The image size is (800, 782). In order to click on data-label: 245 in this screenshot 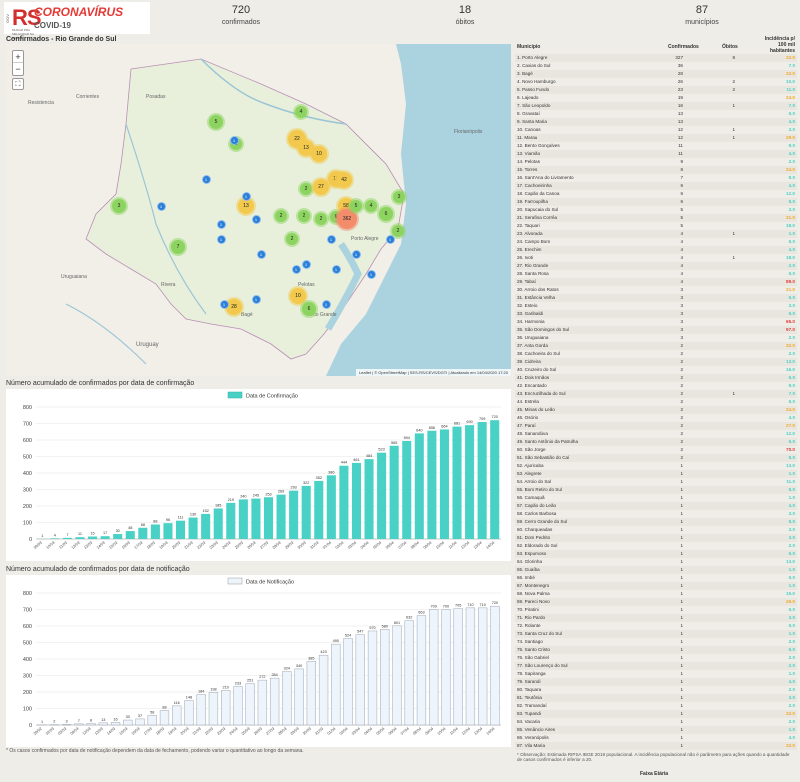, I will do `click(256, 496)`.